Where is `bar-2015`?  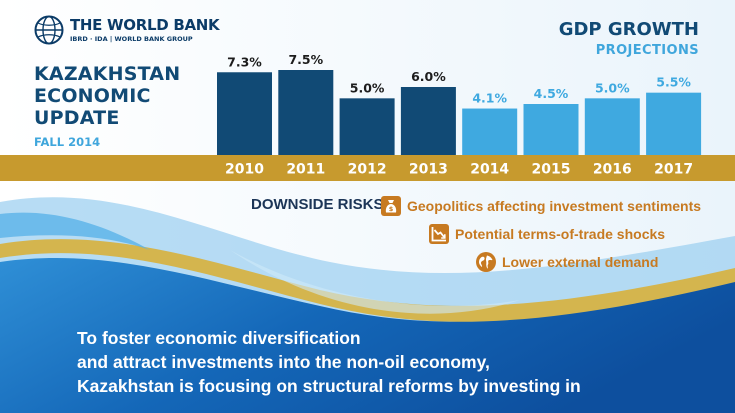
bar-2015 is located at coordinates (551, 129).